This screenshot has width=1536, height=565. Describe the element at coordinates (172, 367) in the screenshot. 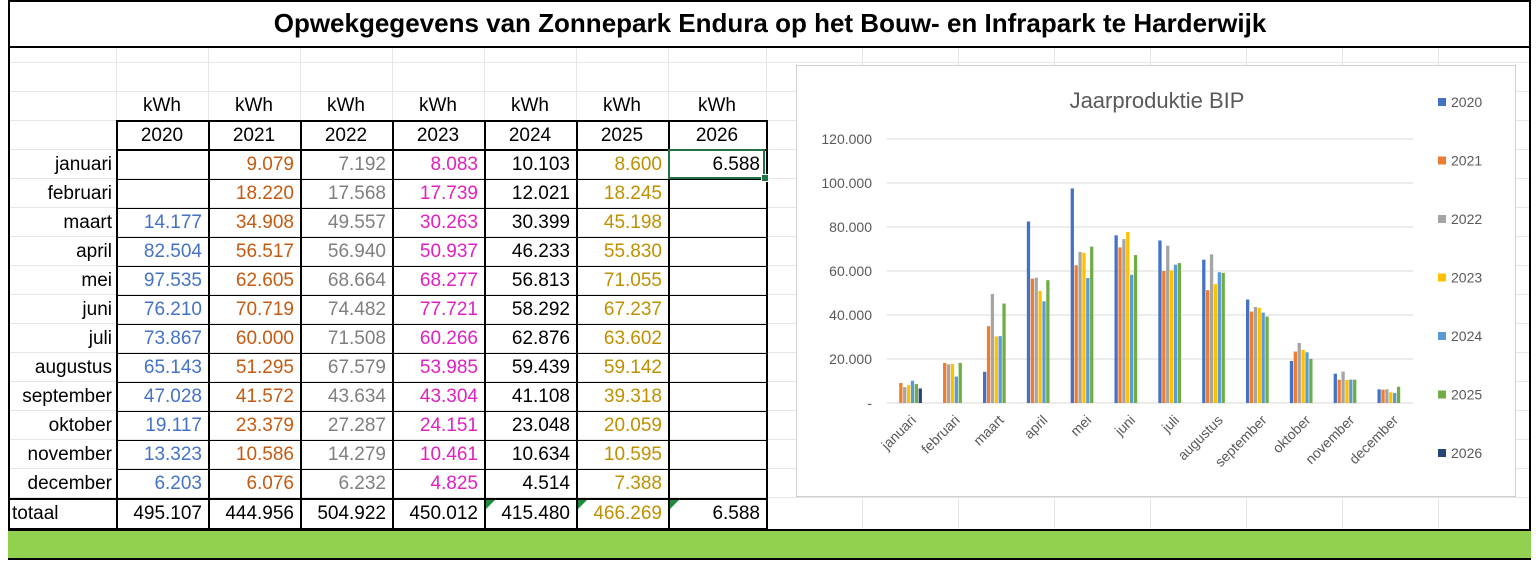

I see `data-cell: 65.143` at that location.